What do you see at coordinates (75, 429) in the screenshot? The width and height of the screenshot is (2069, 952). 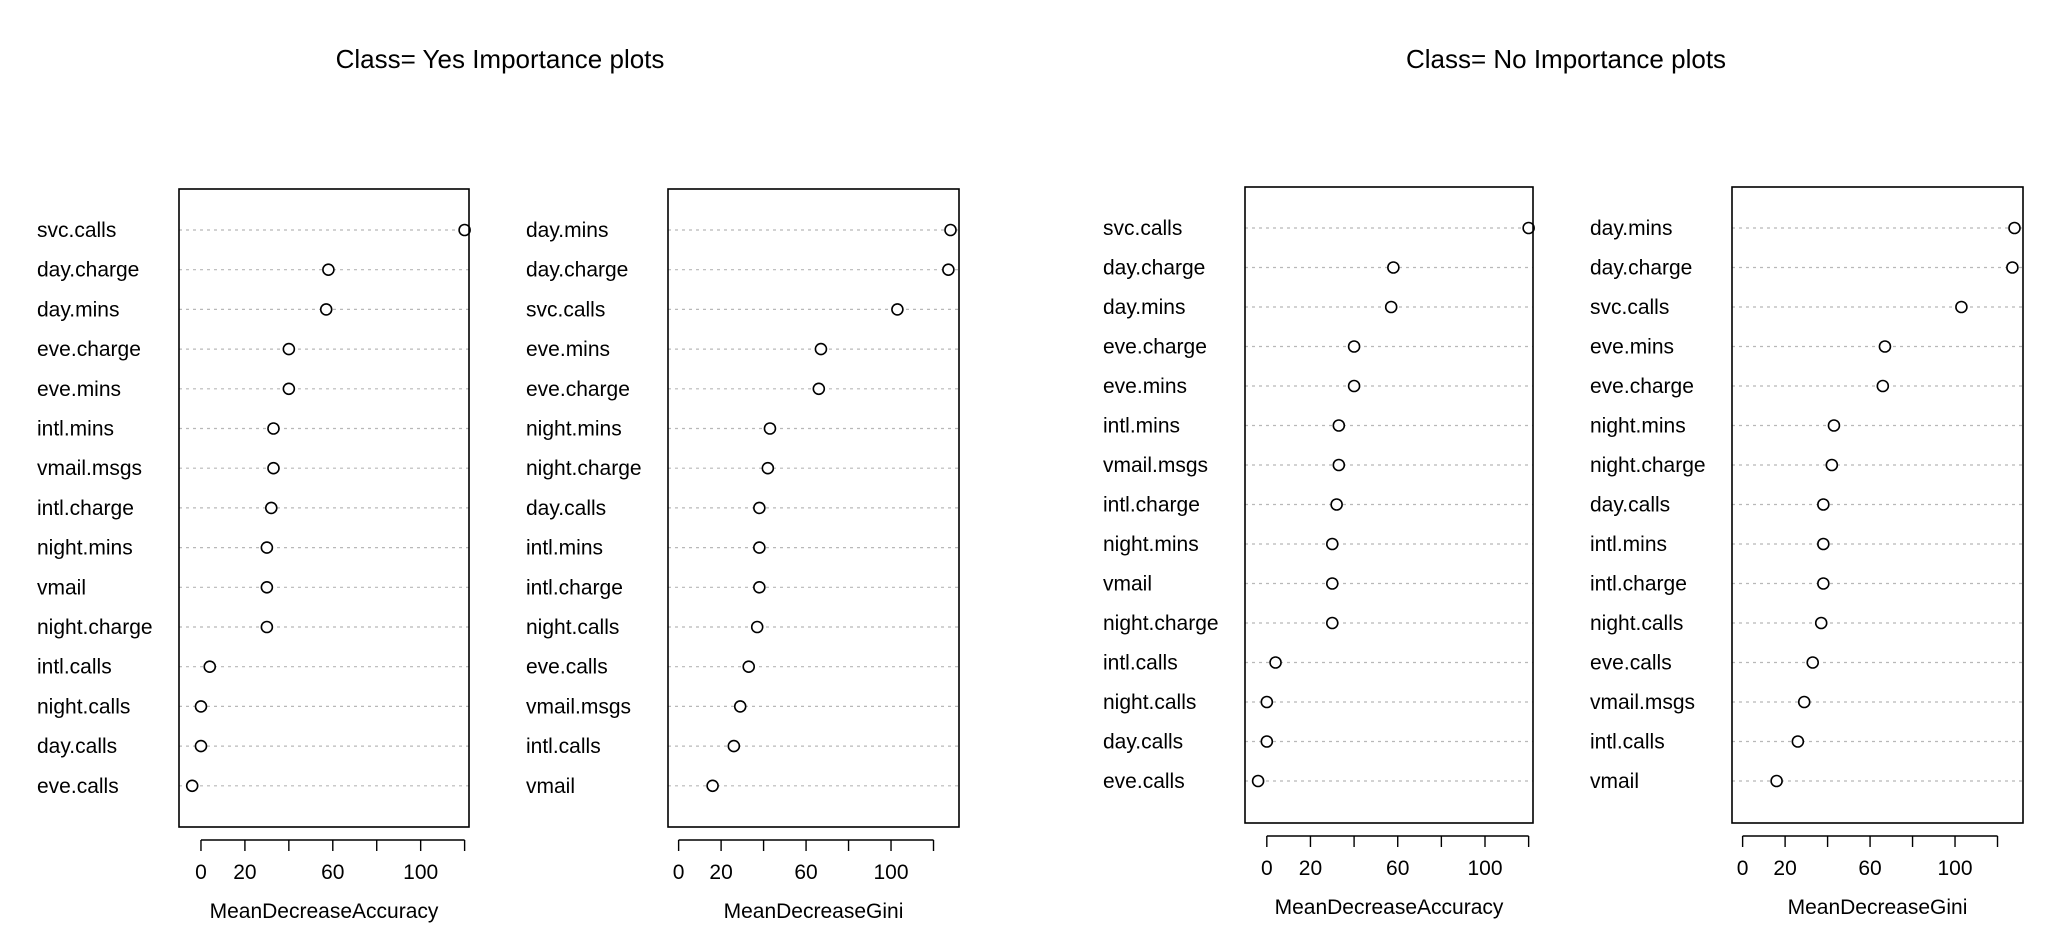 I see `category-label: intl.mins` at bounding box center [75, 429].